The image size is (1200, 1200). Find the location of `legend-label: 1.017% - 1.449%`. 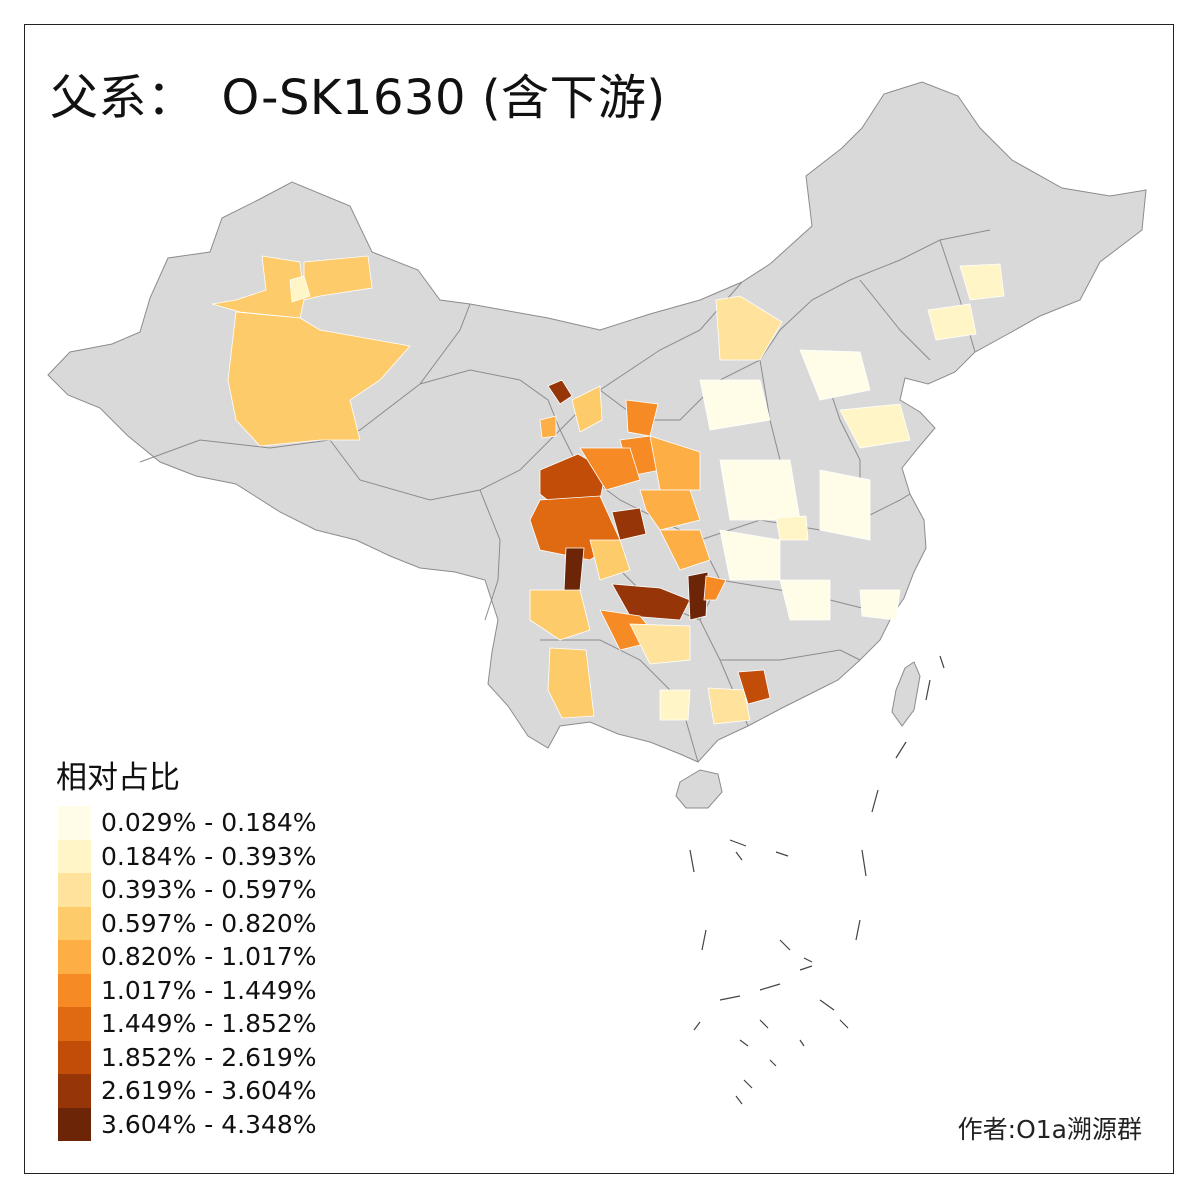

legend-label: 1.017% - 1.449% is located at coordinates (209, 990).